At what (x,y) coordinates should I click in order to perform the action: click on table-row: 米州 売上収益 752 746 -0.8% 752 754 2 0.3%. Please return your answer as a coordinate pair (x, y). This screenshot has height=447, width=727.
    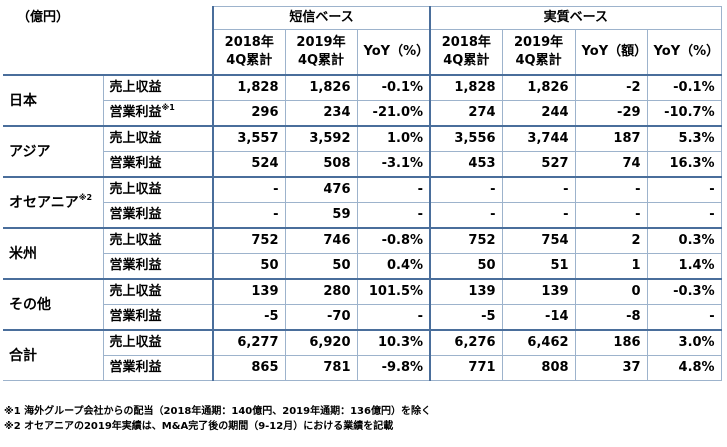
    Looking at the image, I should click on (362, 253).